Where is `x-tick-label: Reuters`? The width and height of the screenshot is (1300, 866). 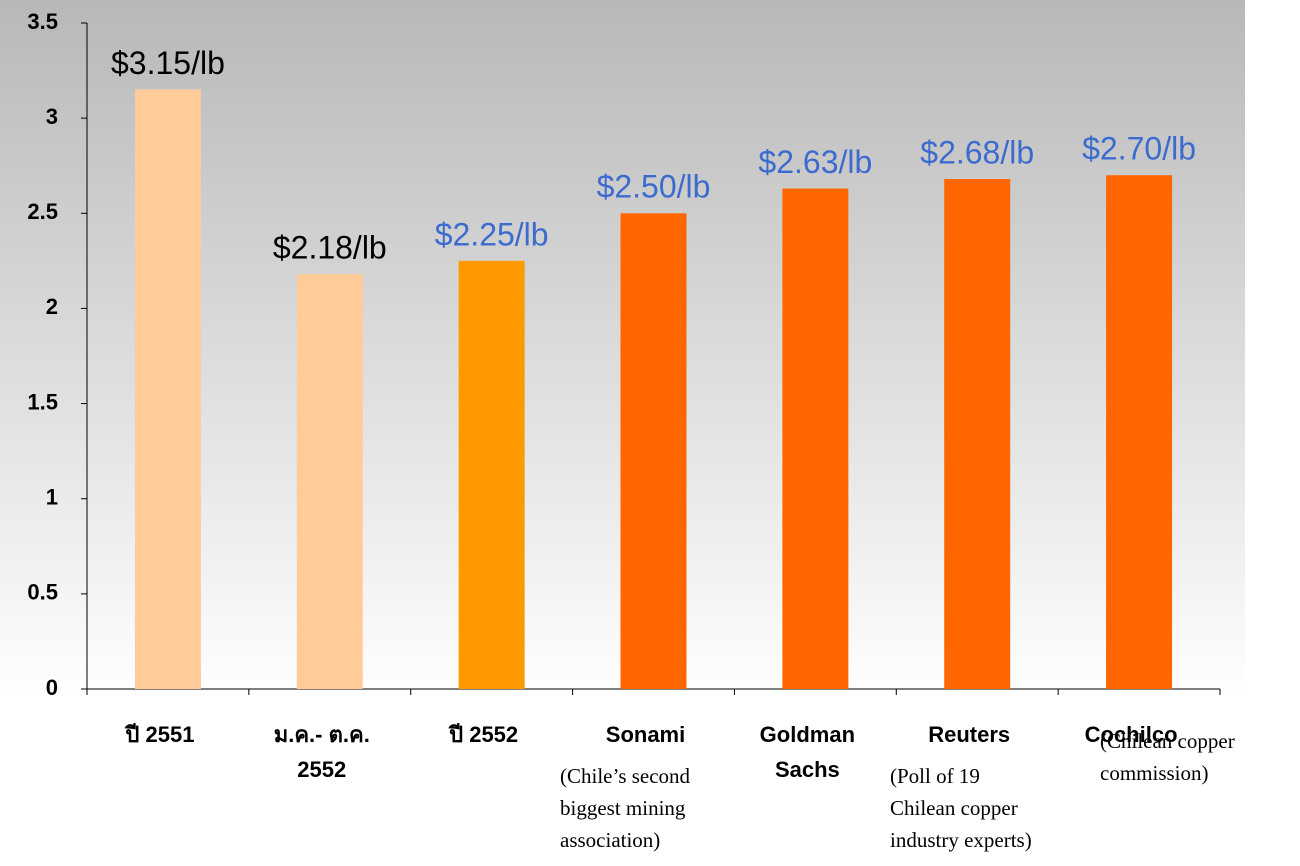 x-tick-label: Reuters is located at coordinates (969, 734).